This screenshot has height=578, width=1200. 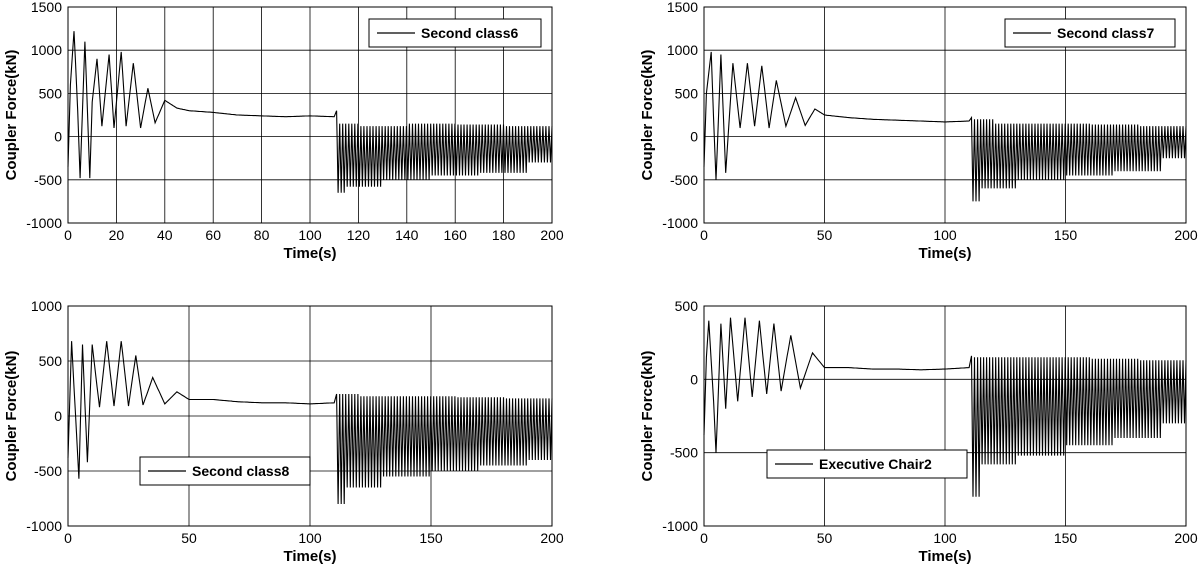 What do you see at coordinates (407, 235) in the screenshot?
I see `x-tick-label: 140` at bounding box center [407, 235].